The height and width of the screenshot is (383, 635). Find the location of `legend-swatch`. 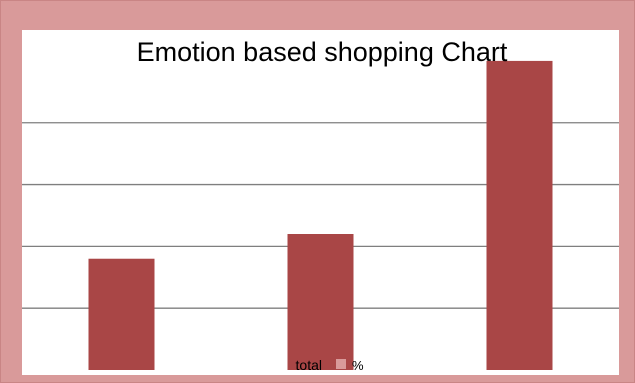

legend-swatch is located at coordinates (341, 364).